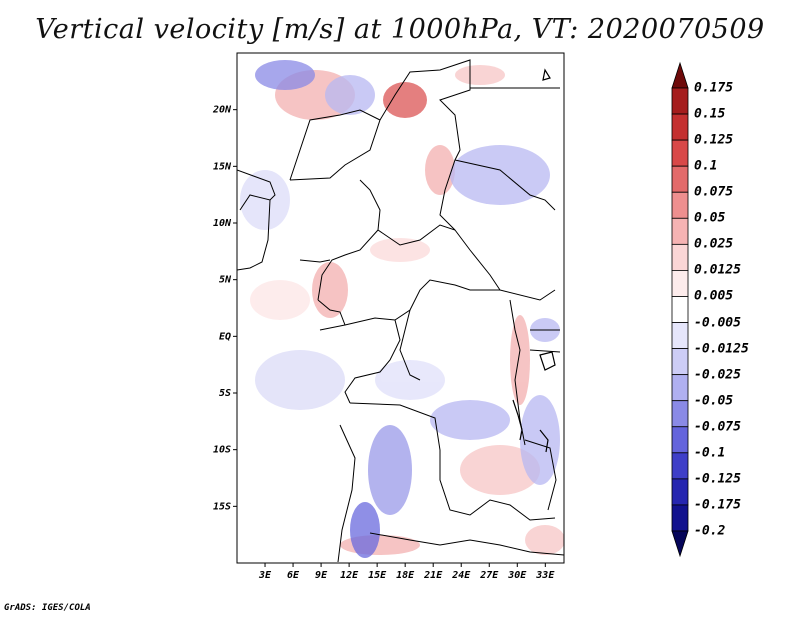 The image size is (800, 618). What do you see at coordinates (224, 308) in the screenshot?
I see `latitude-axis: 20N 15N 10N 5N EQ 5S 10S 15S` at bounding box center [224, 308].